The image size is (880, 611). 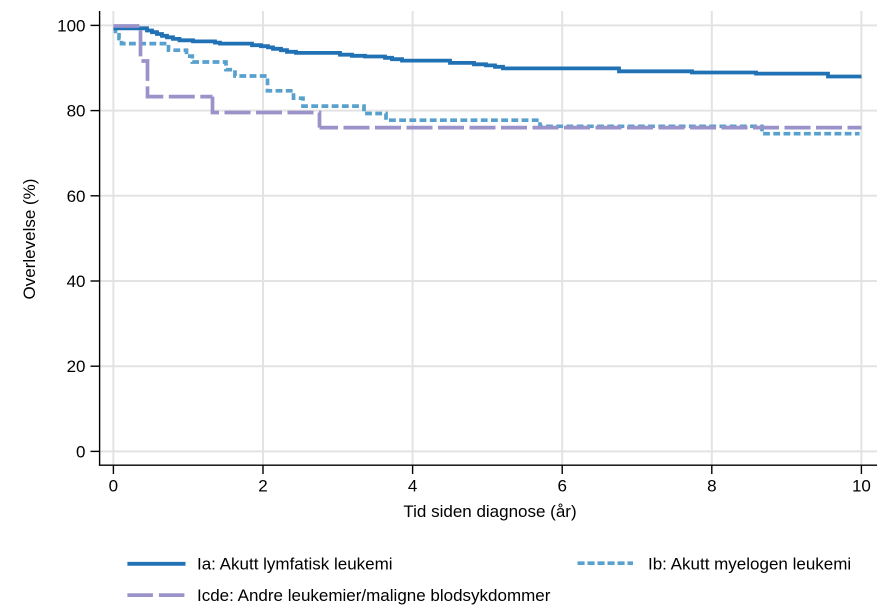 I want to click on svg-text: Overlevelse (%), so click(x=29, y=239).